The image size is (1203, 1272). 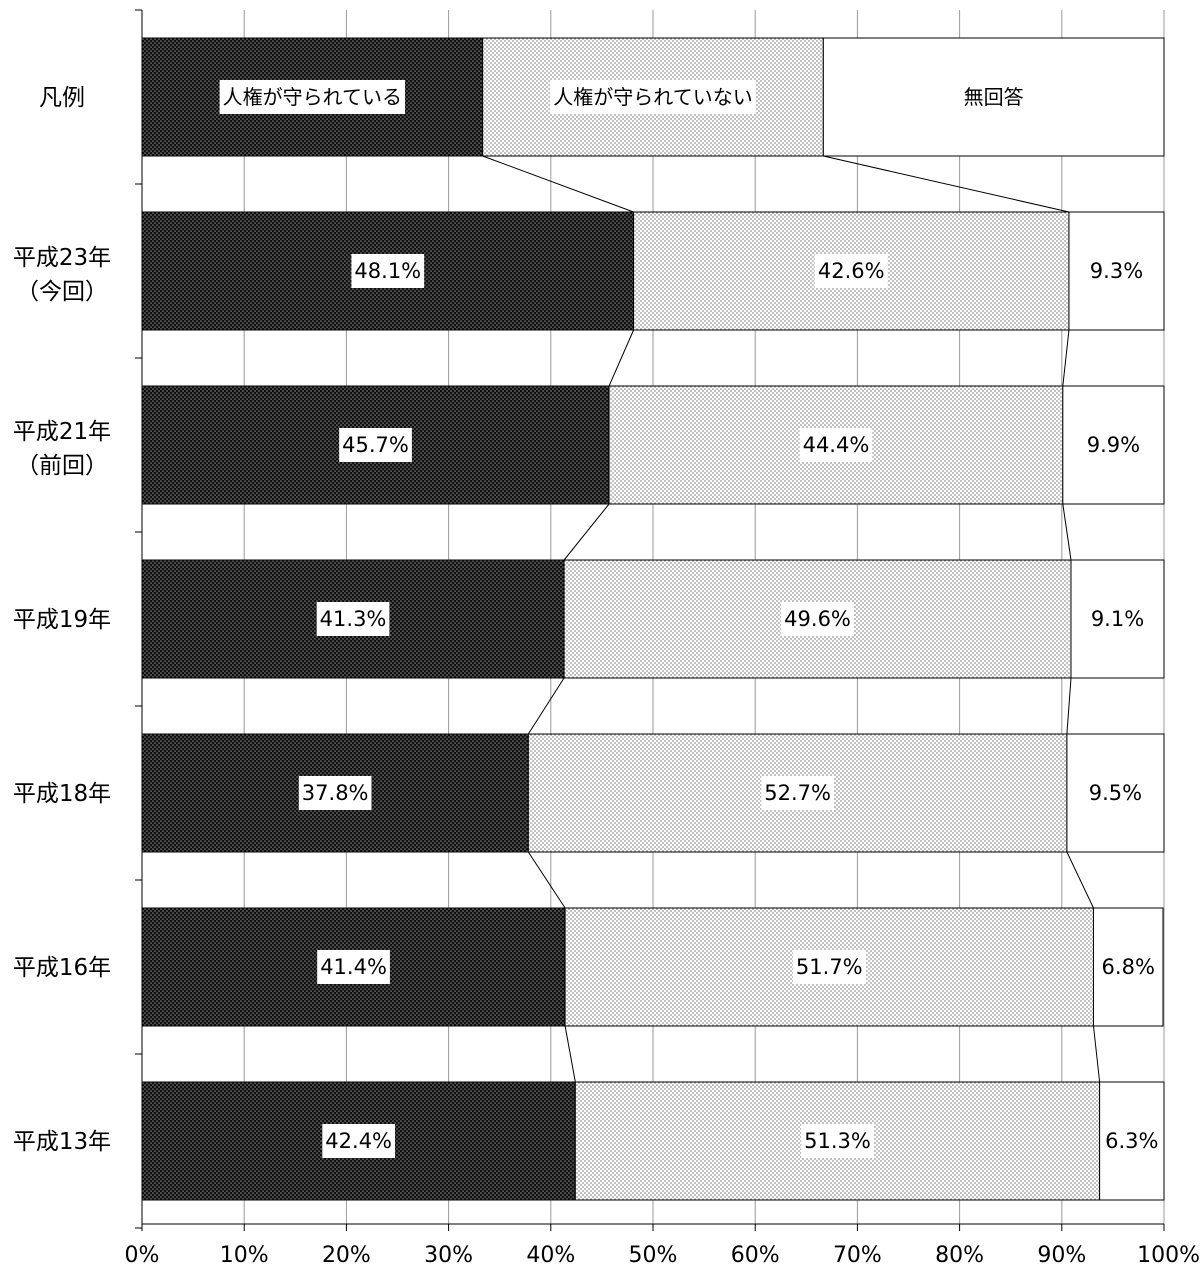 I want to click on data-label: 6.3%, so click(x=1131, y=1141).